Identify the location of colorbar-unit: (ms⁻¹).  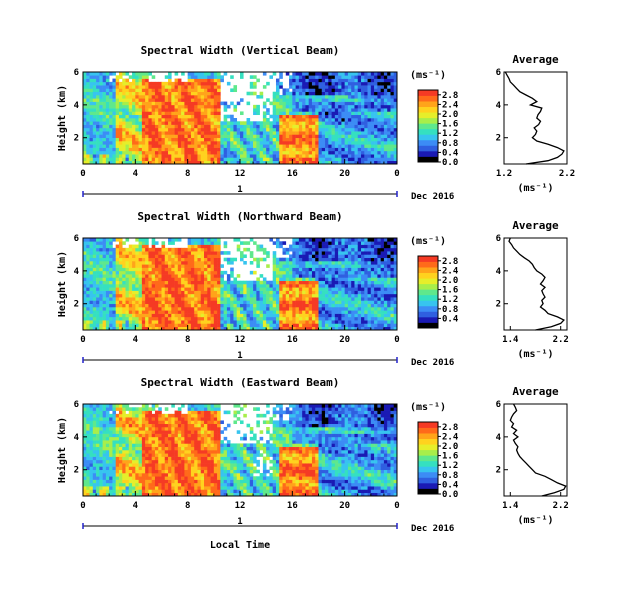
(428, 75).